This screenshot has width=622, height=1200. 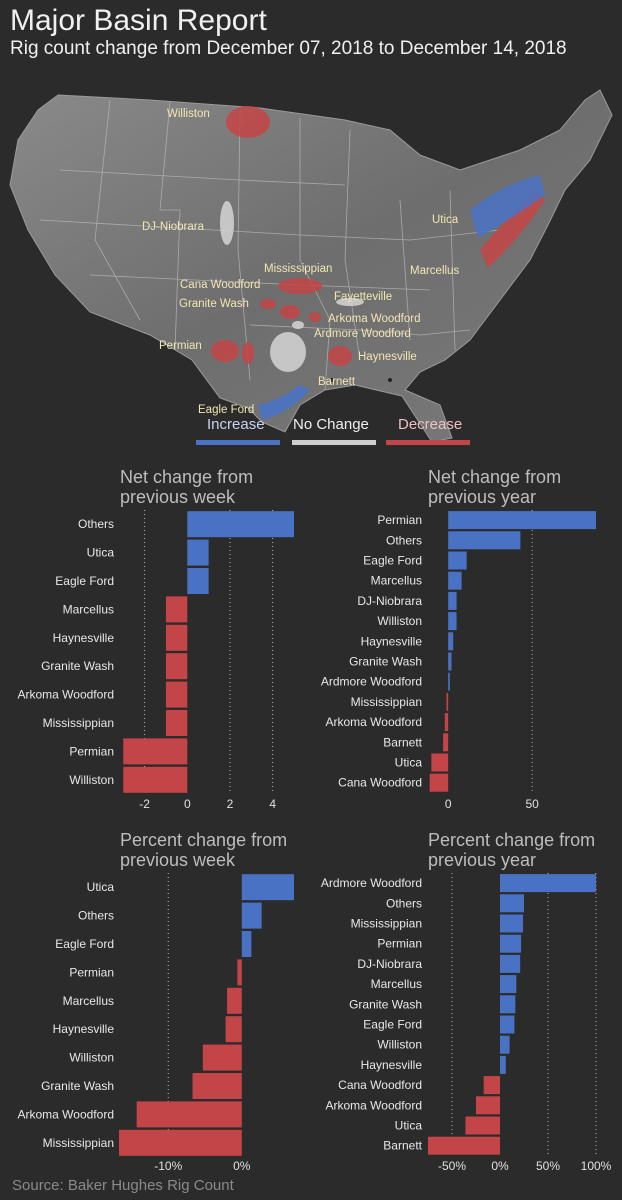 I want to click on net-year-category-label: Granite Wash, so click(x=385, y=662).